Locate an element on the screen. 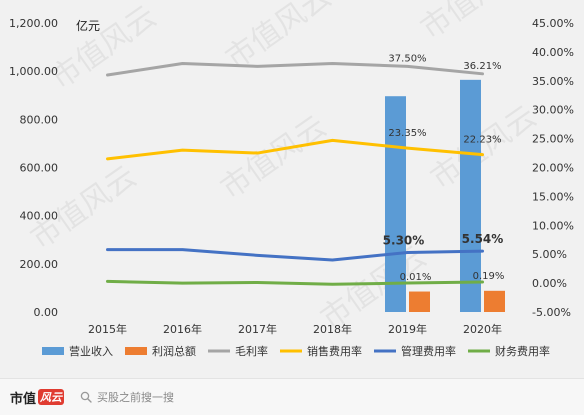 This screenshot has width=584, height=415. left-axis-tick: 0.00 is located at coordinates (46, 312).